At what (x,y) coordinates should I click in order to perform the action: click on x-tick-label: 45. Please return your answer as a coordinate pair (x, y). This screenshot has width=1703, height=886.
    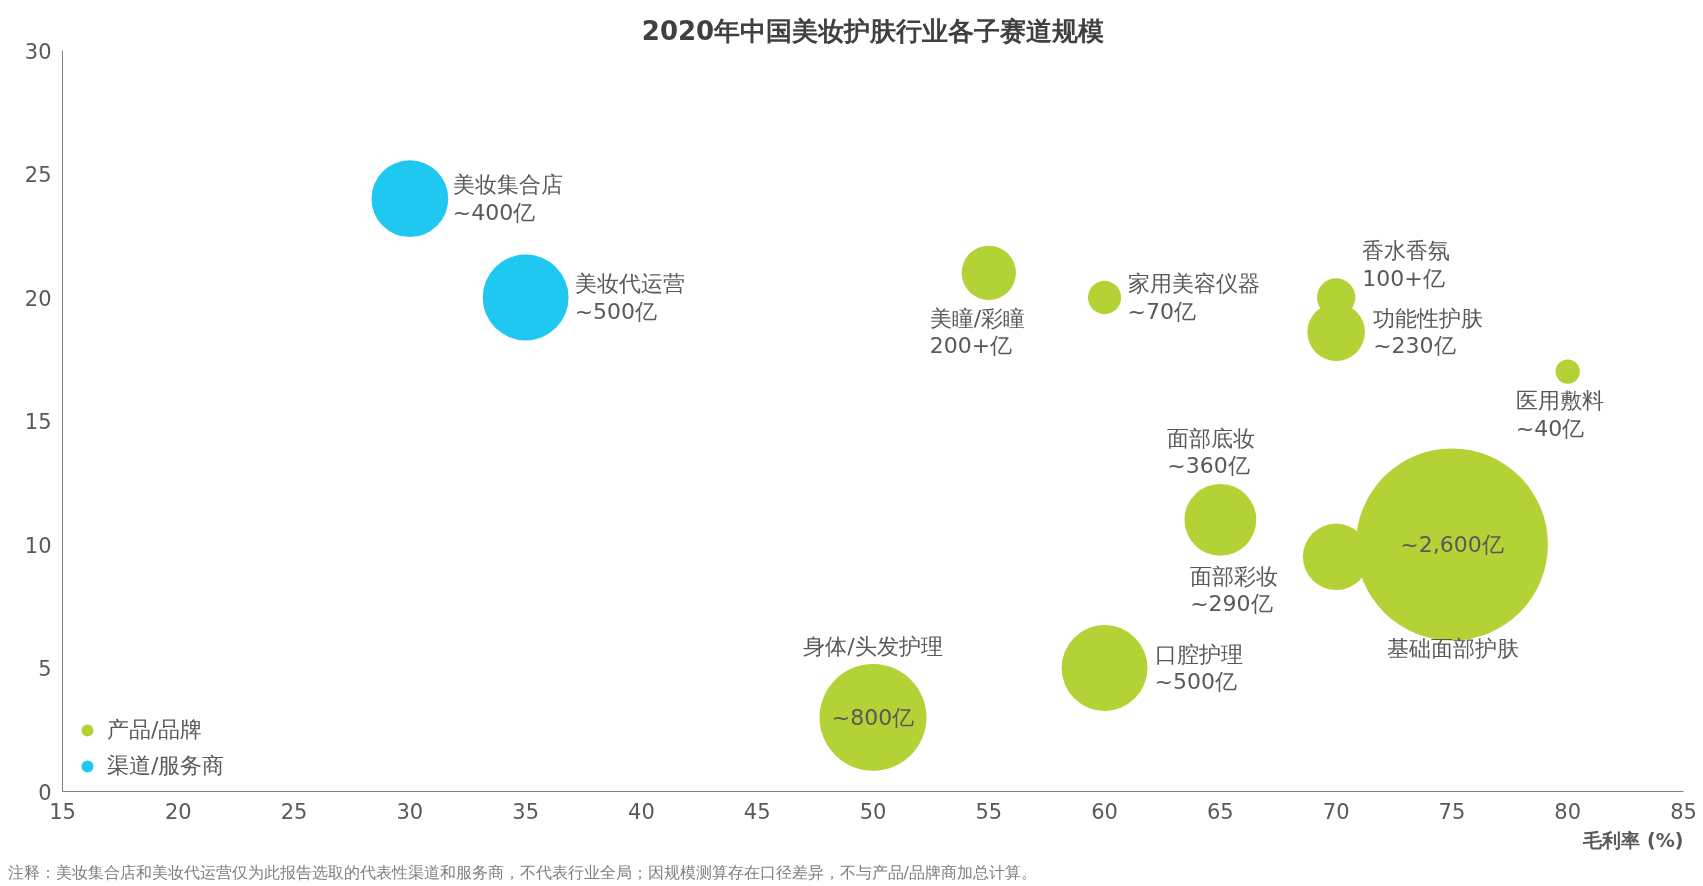
    Looking at the image, I should click on (757, 811).